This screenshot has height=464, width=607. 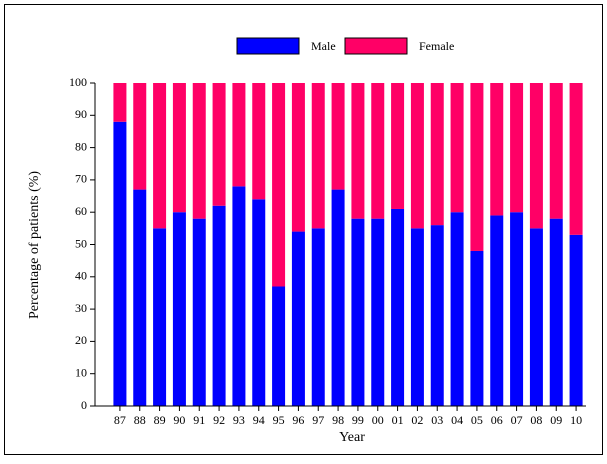 What do you see at coordinates (179, 420) in the screenshot?
I see `x-tick-label: 90` at bounding box center [179, 420].